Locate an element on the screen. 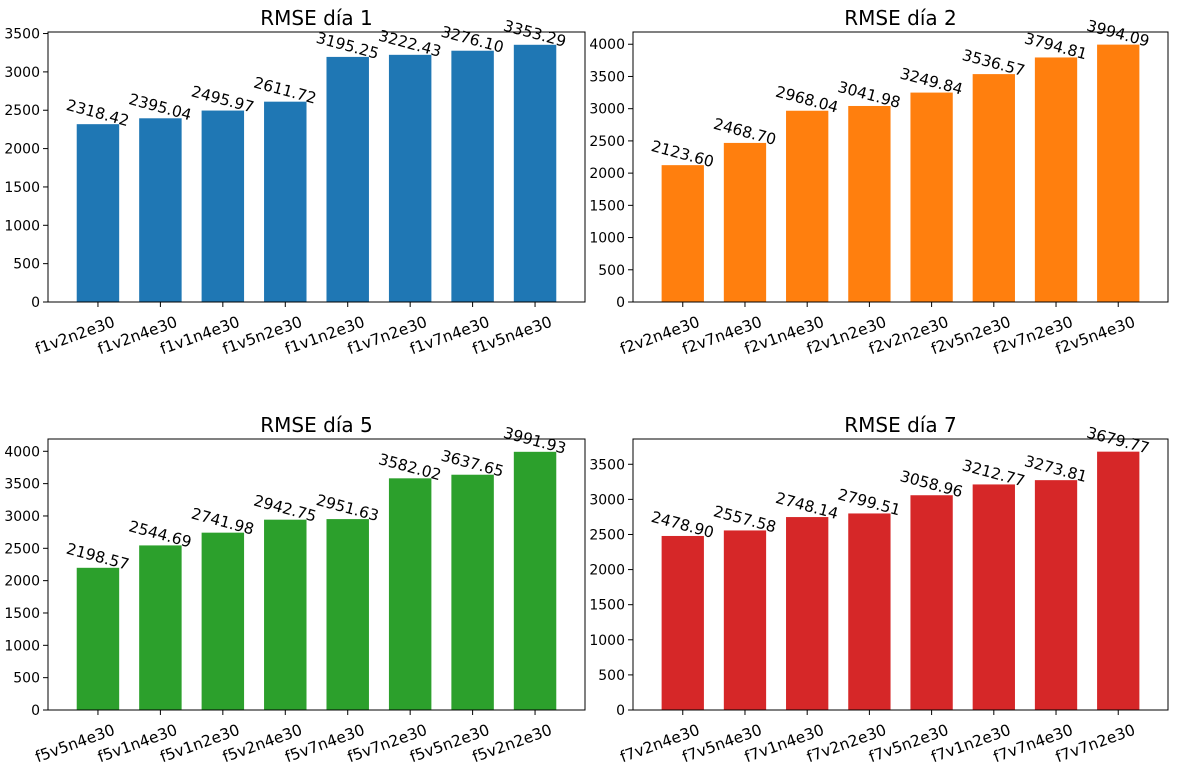 This screenshot has height=766, width=1177. chart-title: RMSE día 1 is located at coordinates (316, 18).